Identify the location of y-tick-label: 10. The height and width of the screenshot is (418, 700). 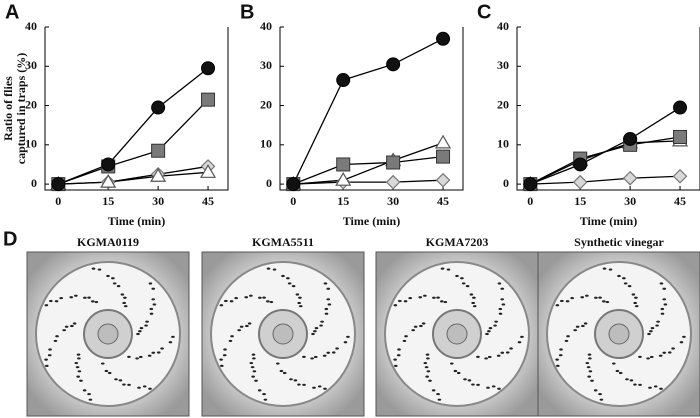
(266, 144).